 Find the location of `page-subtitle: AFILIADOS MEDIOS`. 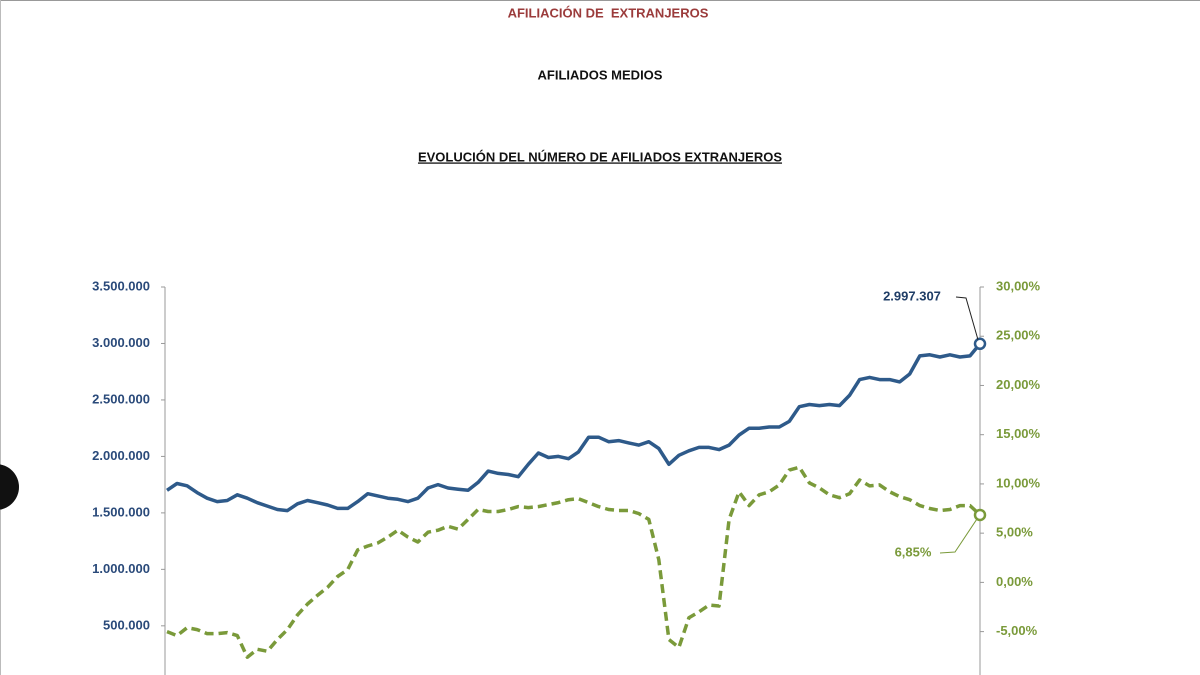

page-subtitle: AFILIADOS MEDIOS is located at coordinates (600, 74).